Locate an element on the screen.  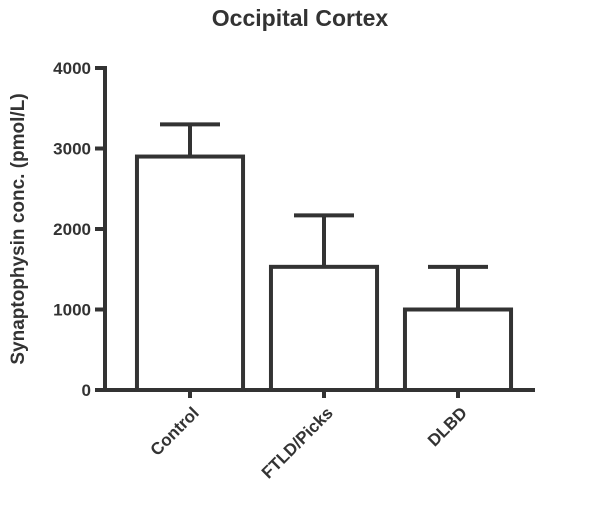
x-tick-label: DLBD is located at coordinates (447, 426).